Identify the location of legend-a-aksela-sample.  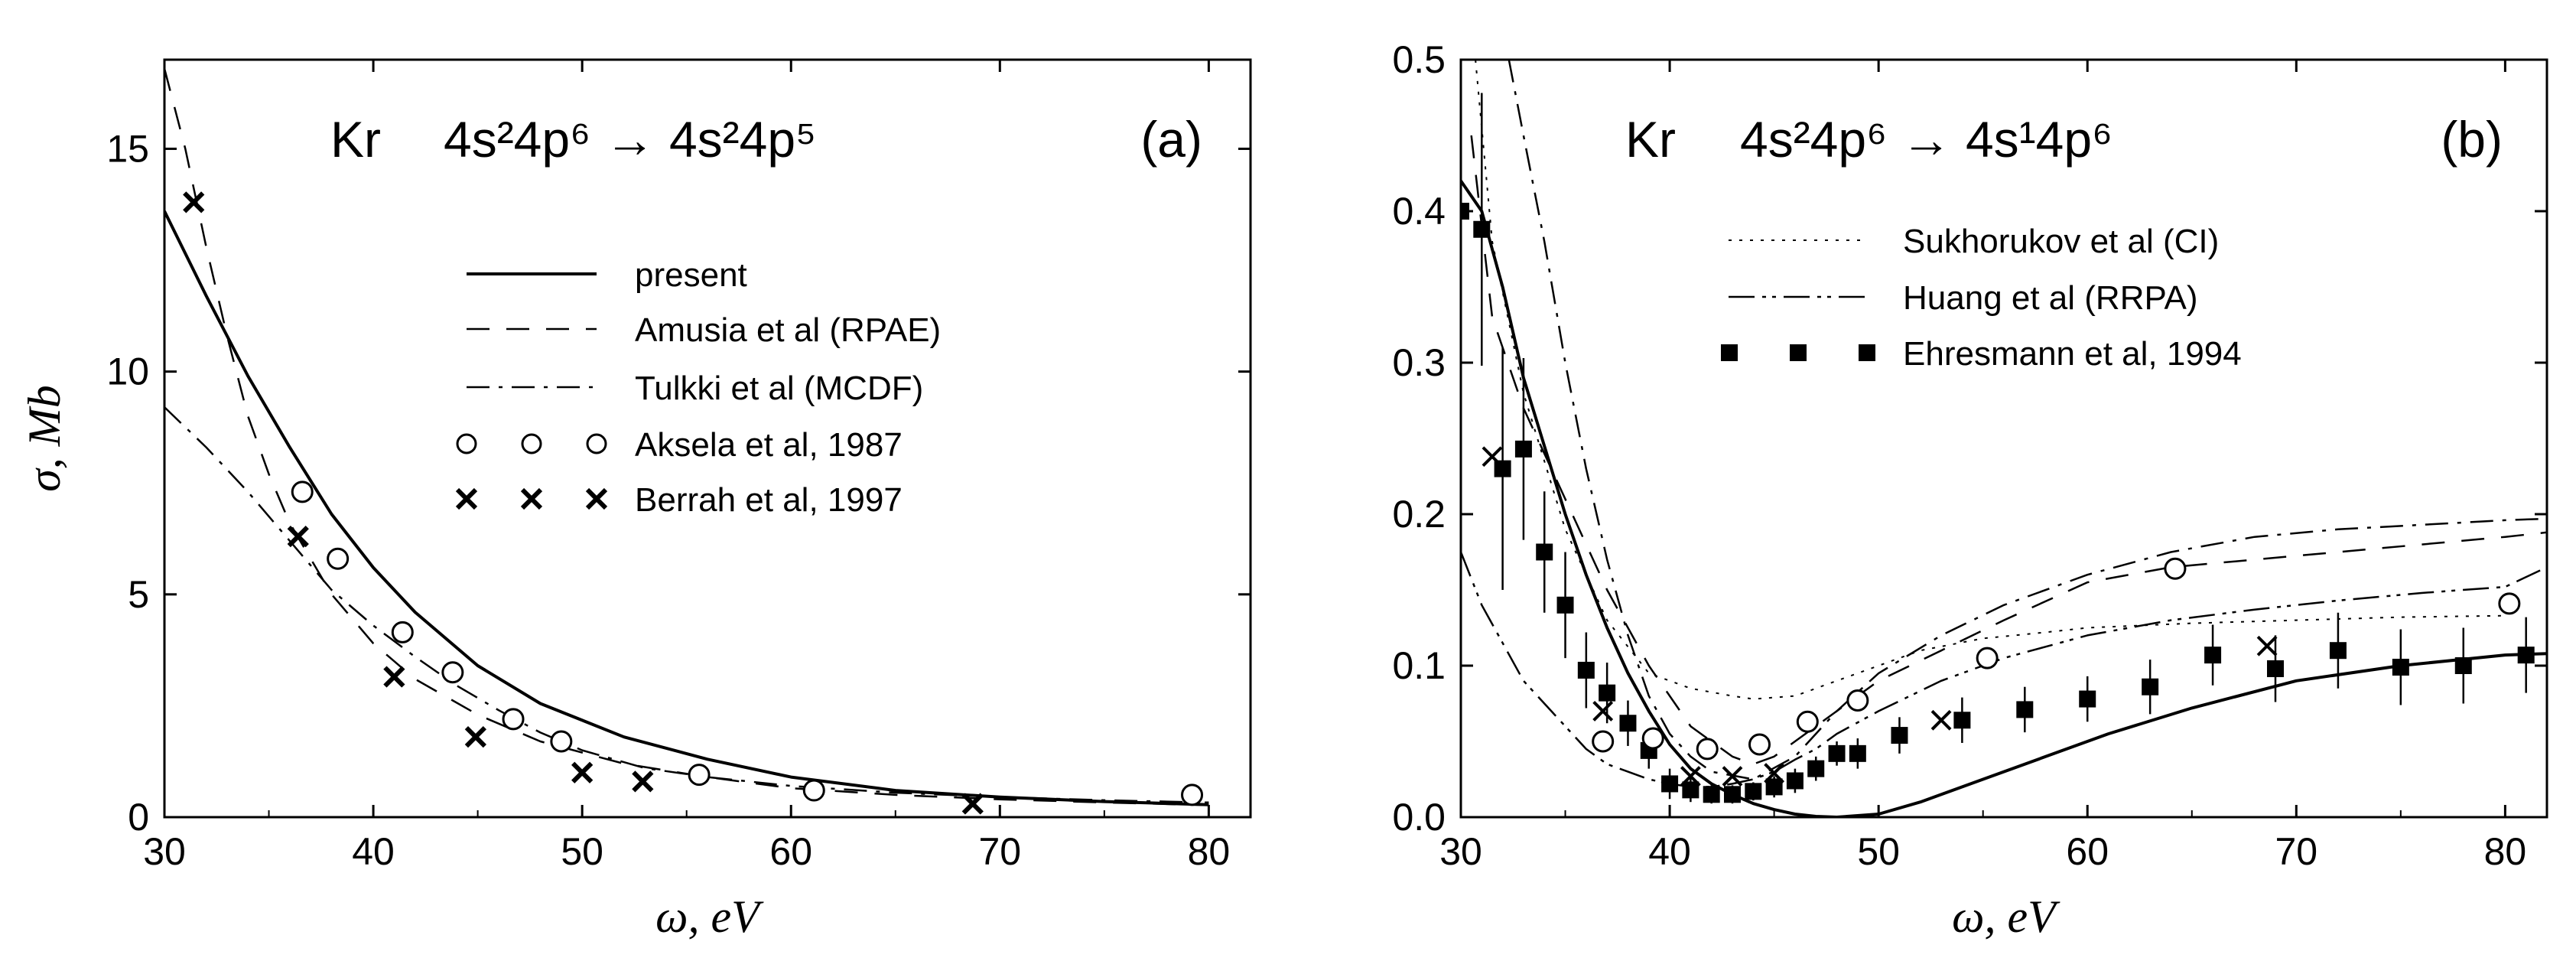
(531, 443).